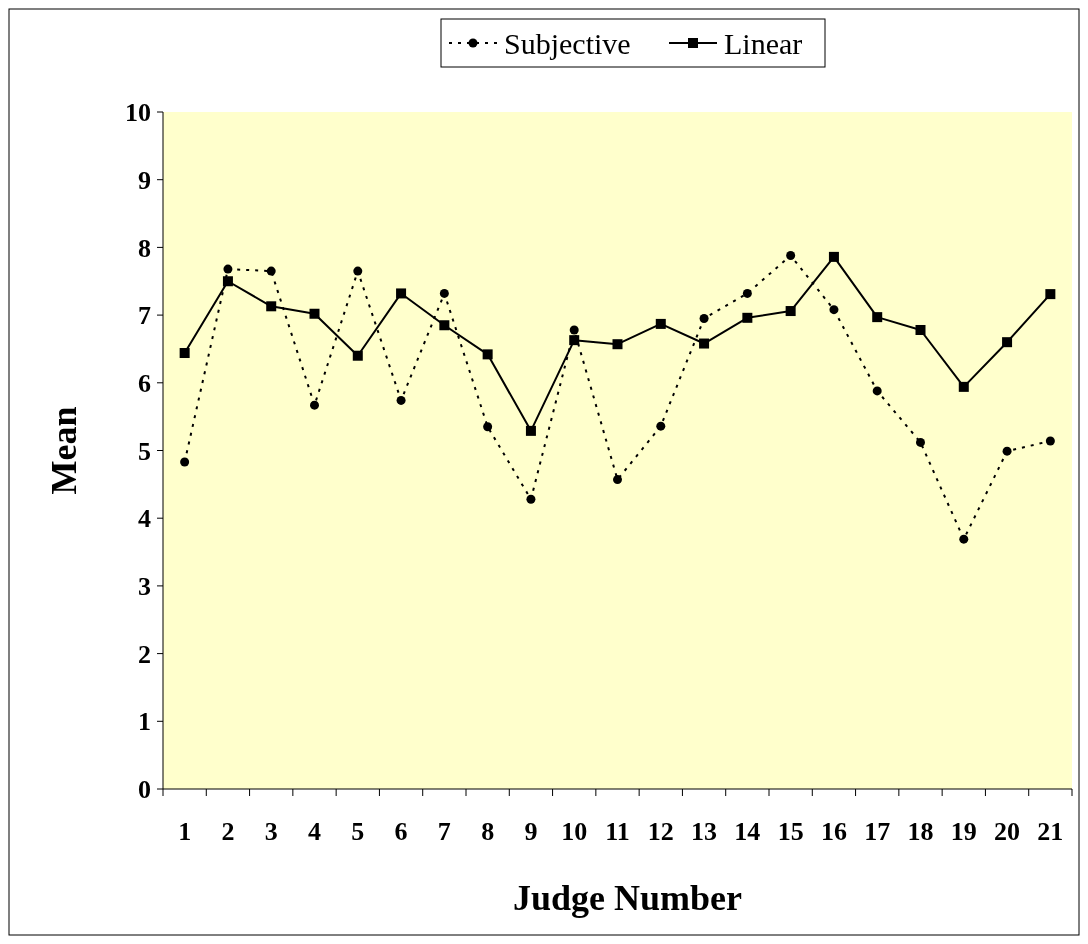 This screenshot has width=1088, height=944. What do you see at coordinates (144, 316) in the screenshot?
I see `y-tick-label: 7` at bounding box center [144, 316].